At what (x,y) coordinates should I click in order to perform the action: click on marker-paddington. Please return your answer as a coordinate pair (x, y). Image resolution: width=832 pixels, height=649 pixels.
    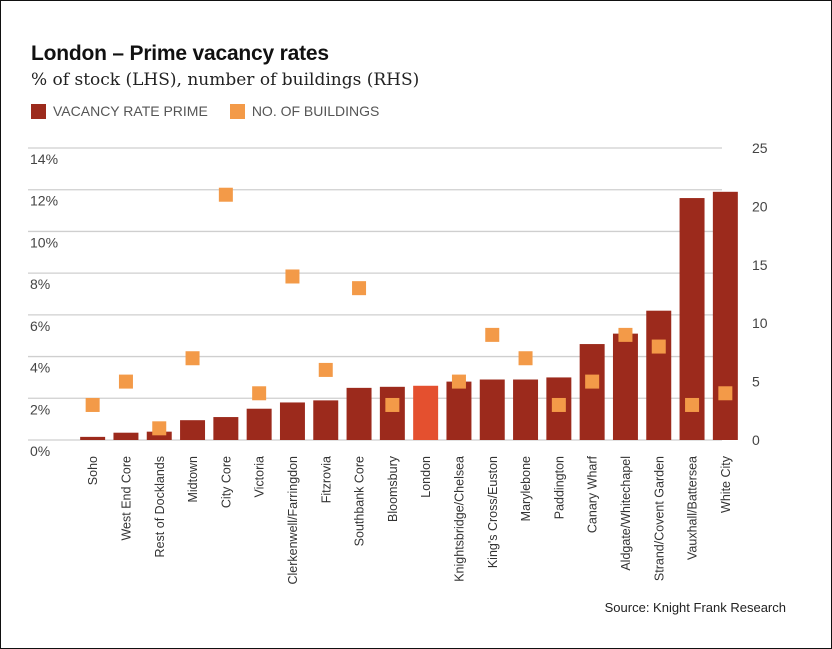
    Looking at the image, I should click on (558, 404).